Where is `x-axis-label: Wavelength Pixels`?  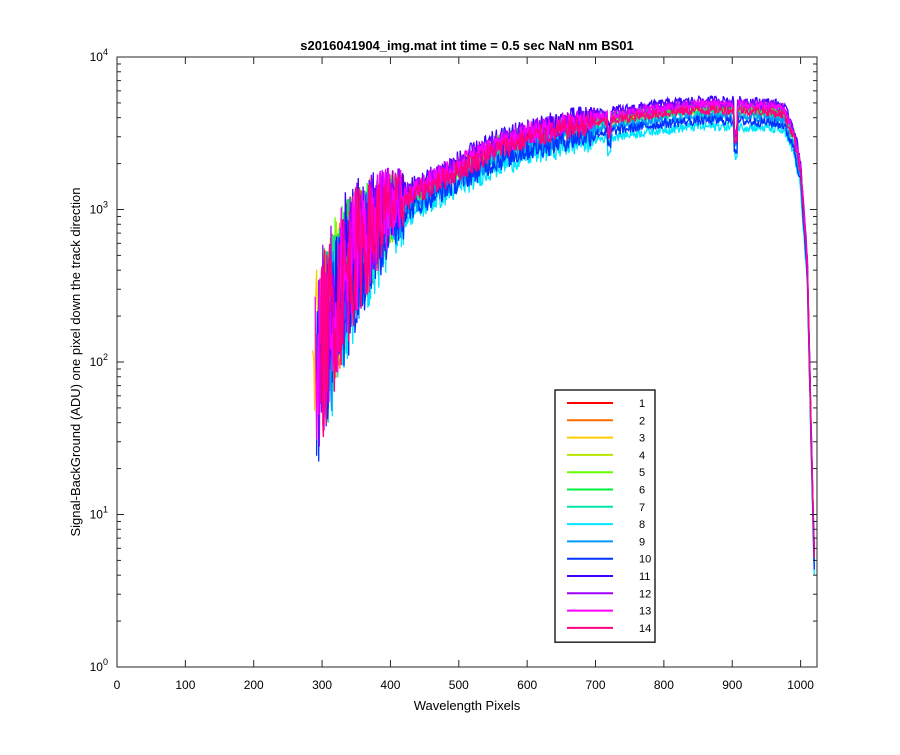
x-axis-label: Wavelength Pixels is located at coordinates (467, 705).